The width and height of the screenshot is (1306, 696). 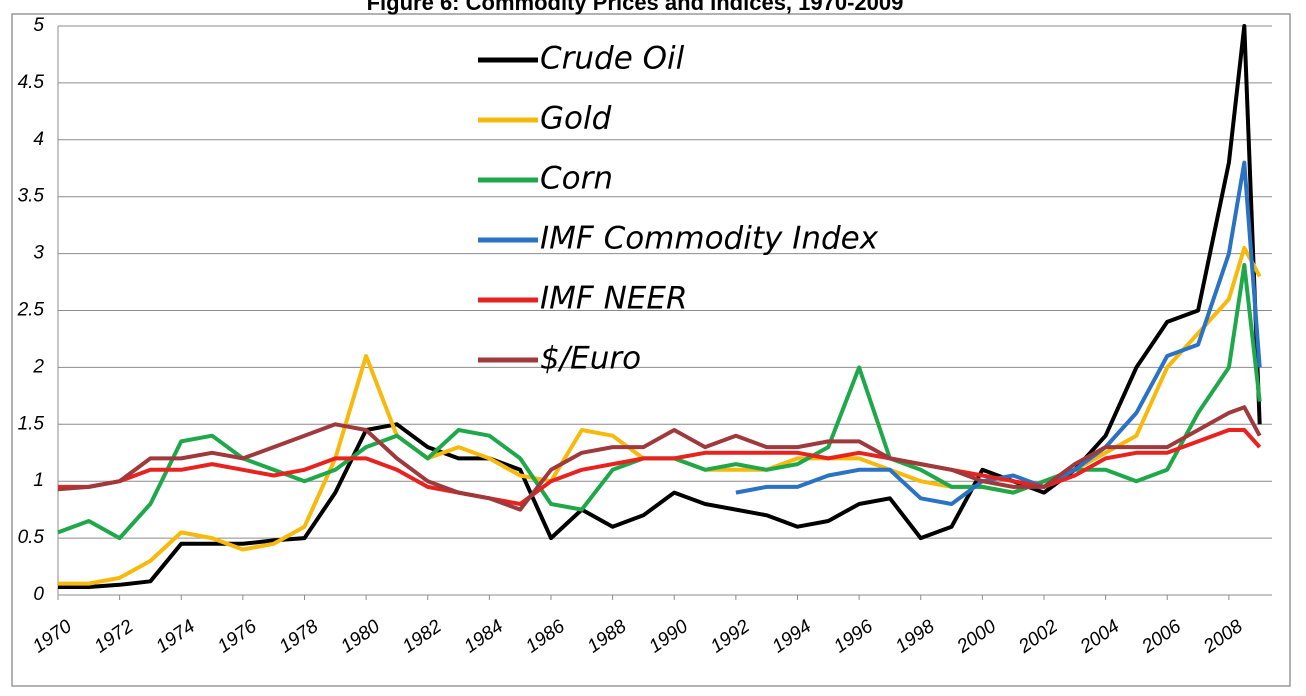 What do you see at coordinates (1099, 637) in the screenshot?
I see `x-tick-label: 2004` at bounding box center [1099, 637].